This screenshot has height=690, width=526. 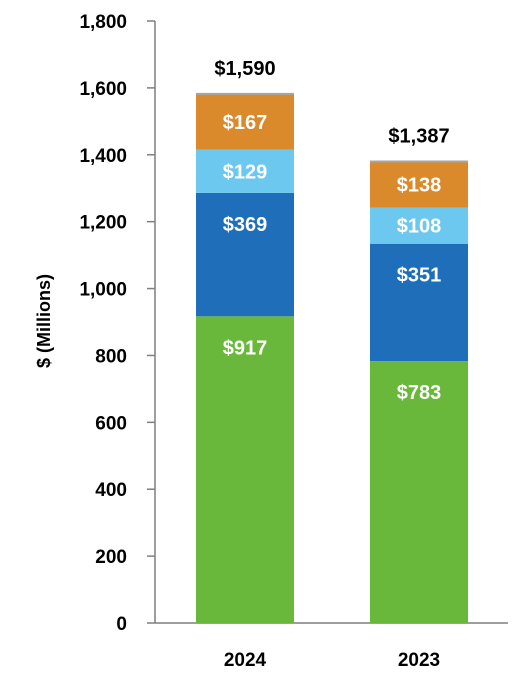 What do you see at coordinates (111, 423) in the screenshot?
I see `y-tick-label: 600` at bounding box center [111, 423].